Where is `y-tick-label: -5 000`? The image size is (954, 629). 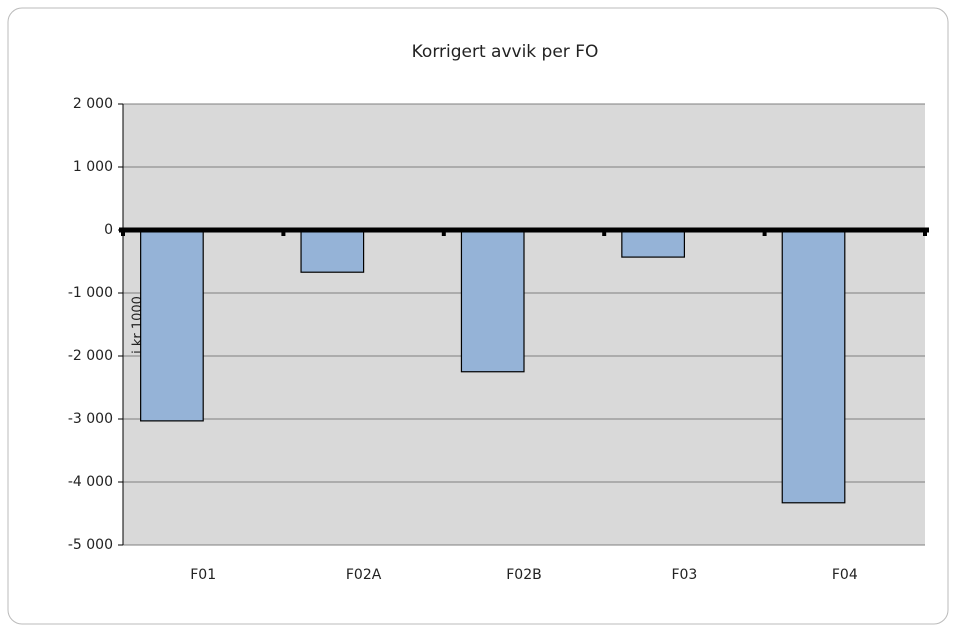 y-tick-label: -5 000 is located at coordinates (90, 545).